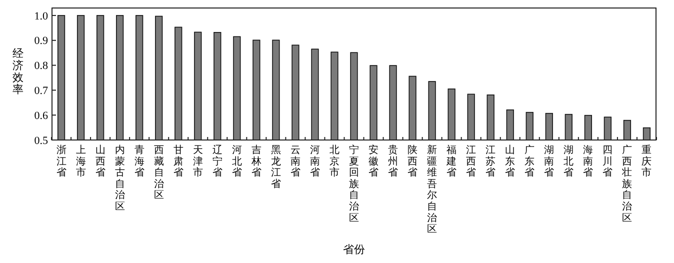 This screenshot has height=263, width=674. What do you see at coordinates (354, 249) in the screenshot?
I see `x-axis-title: 省份` at bounding box center [354, 249].